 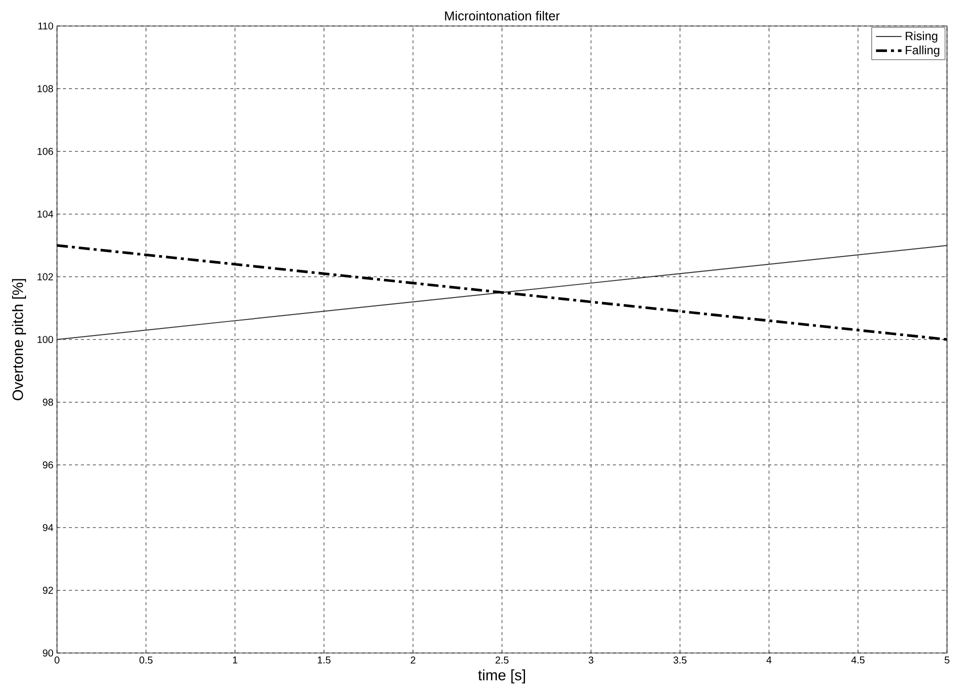 What do you see at coordinates (48, 653) in the screenshot?
I see `y-tick-label: 90` at bounding box center [48, 653].